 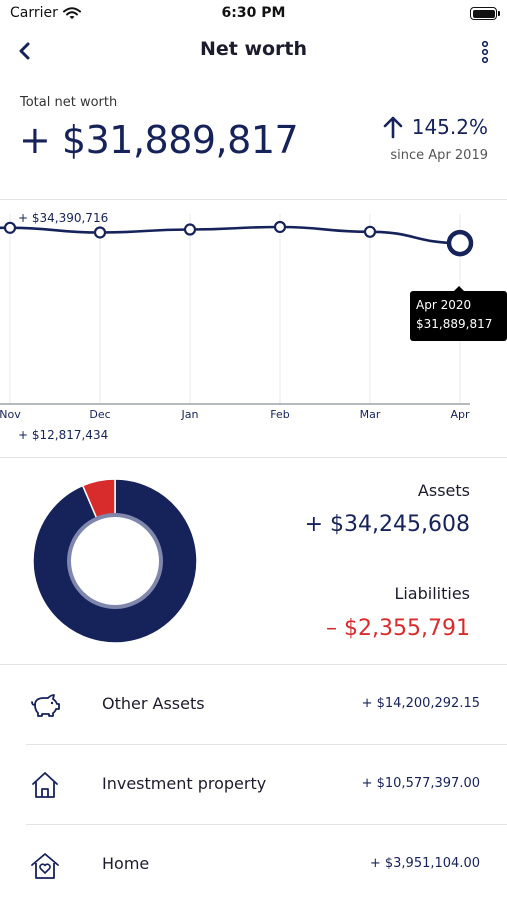 I want to click on data-point-jan, so click(x=190, y=229).